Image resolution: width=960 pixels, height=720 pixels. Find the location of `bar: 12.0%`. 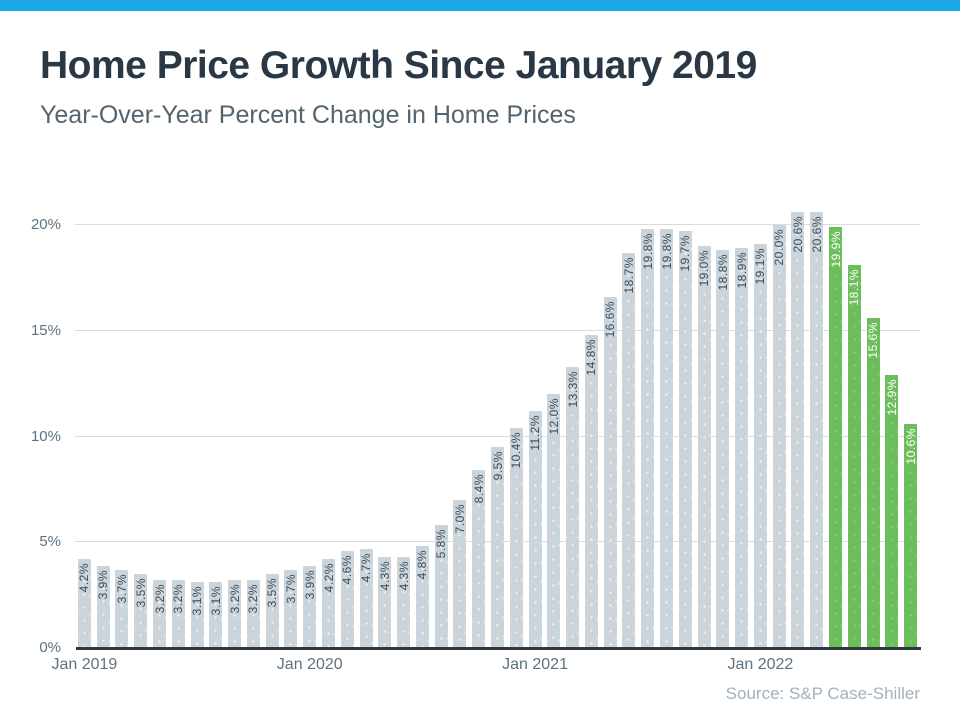

bar: 12.0% is located at coordinates (553, 521).